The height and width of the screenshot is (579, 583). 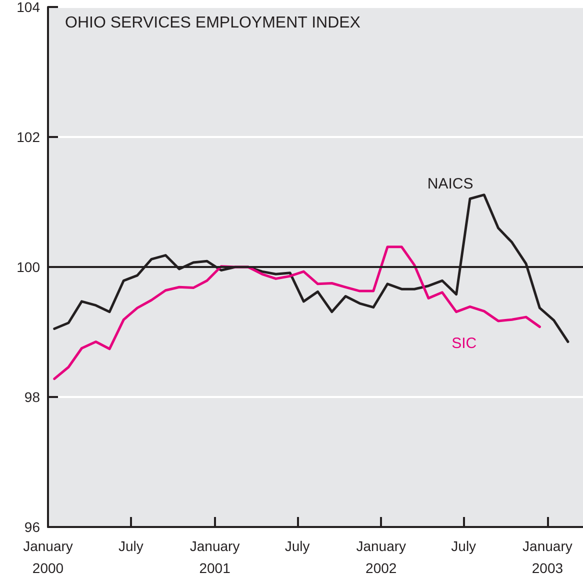 What do you see at coordinates (28, 137) in the screenshot?
I see `y-tick-label: 102` at bounding box center [28, 137].